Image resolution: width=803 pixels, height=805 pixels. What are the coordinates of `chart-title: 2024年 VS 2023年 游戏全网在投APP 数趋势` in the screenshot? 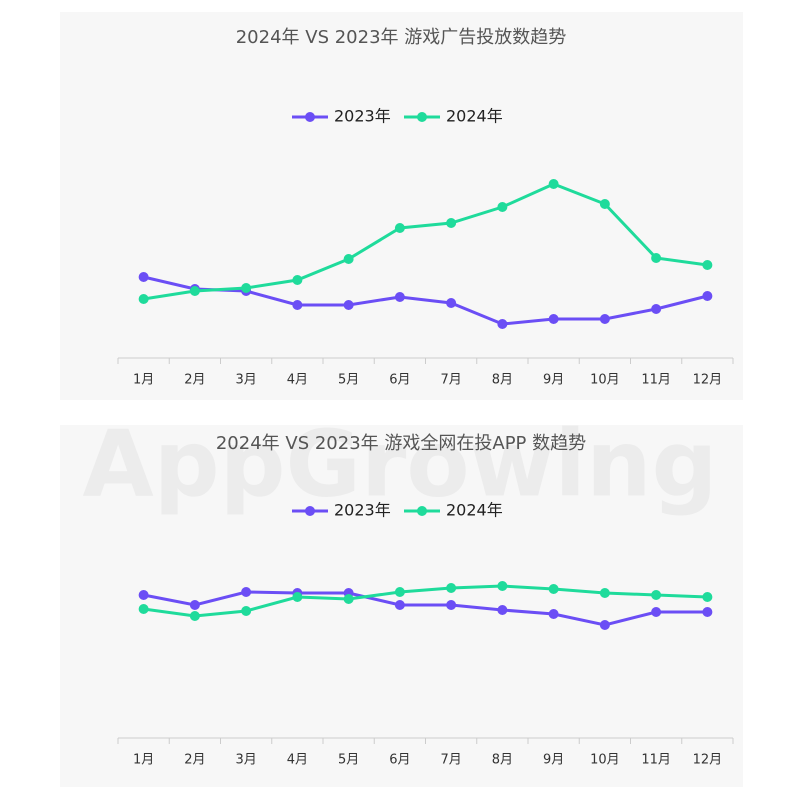 It's located at (401, 443).